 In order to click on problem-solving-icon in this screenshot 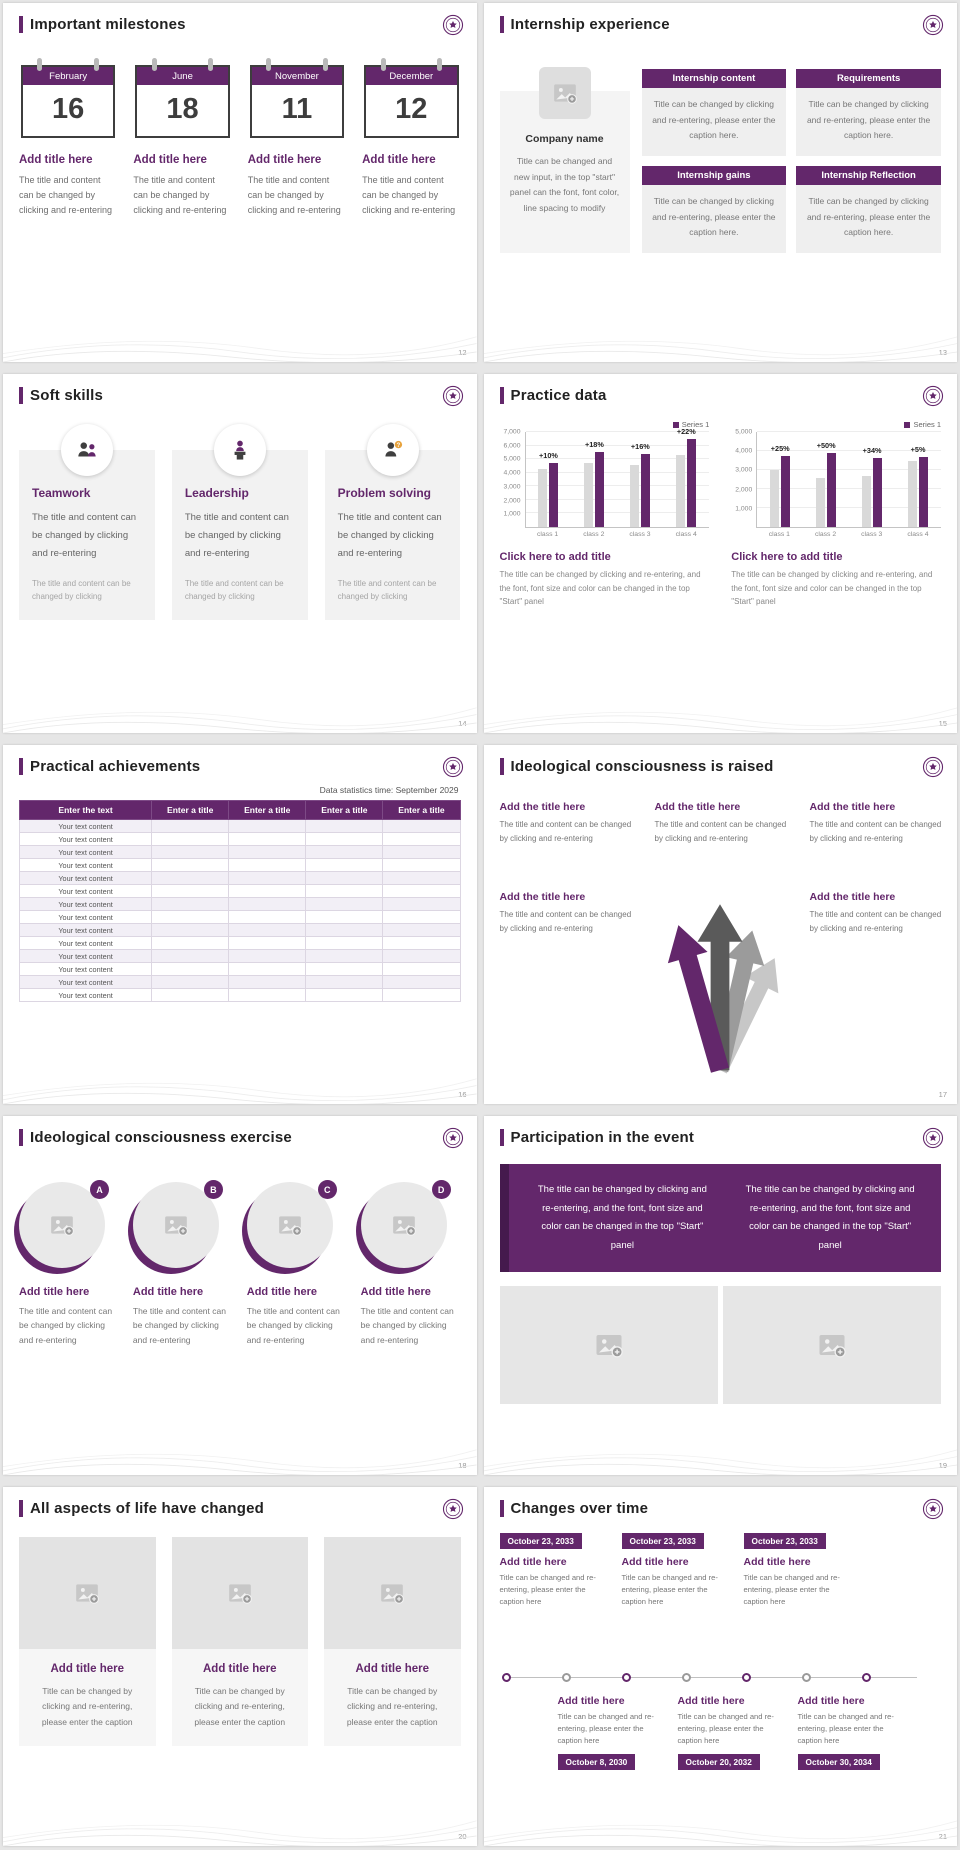, I will do `click(393, 450)`.